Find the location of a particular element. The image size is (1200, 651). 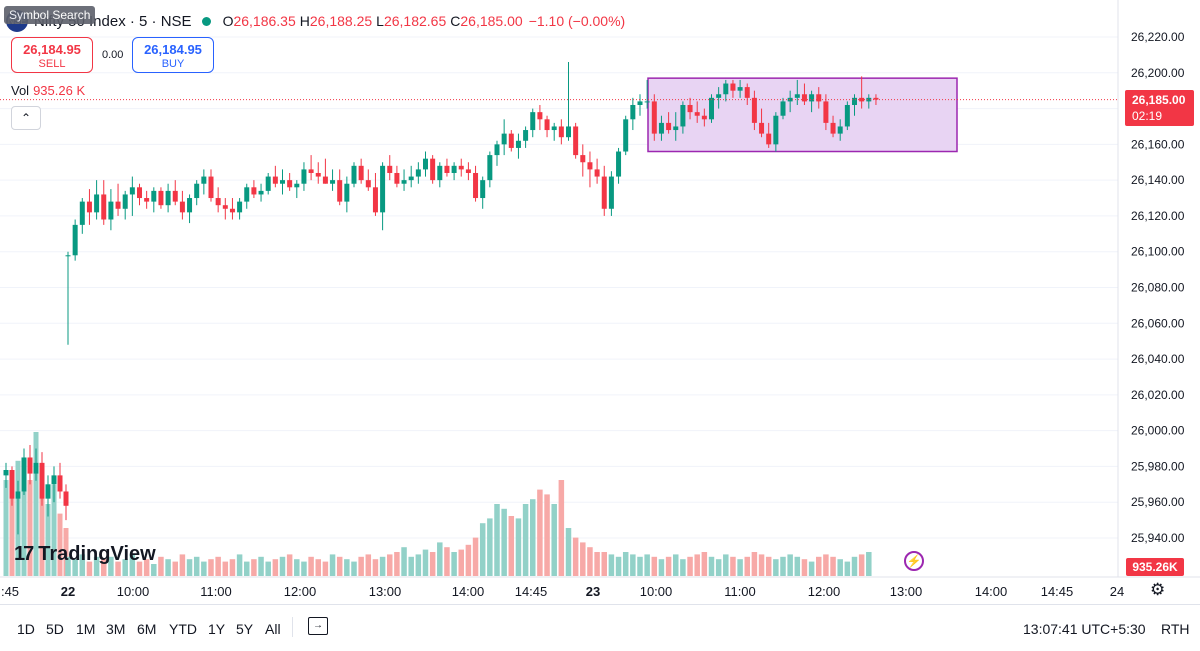

price-tick-label: 26,140.00 is located at coordinates (1158, 180).